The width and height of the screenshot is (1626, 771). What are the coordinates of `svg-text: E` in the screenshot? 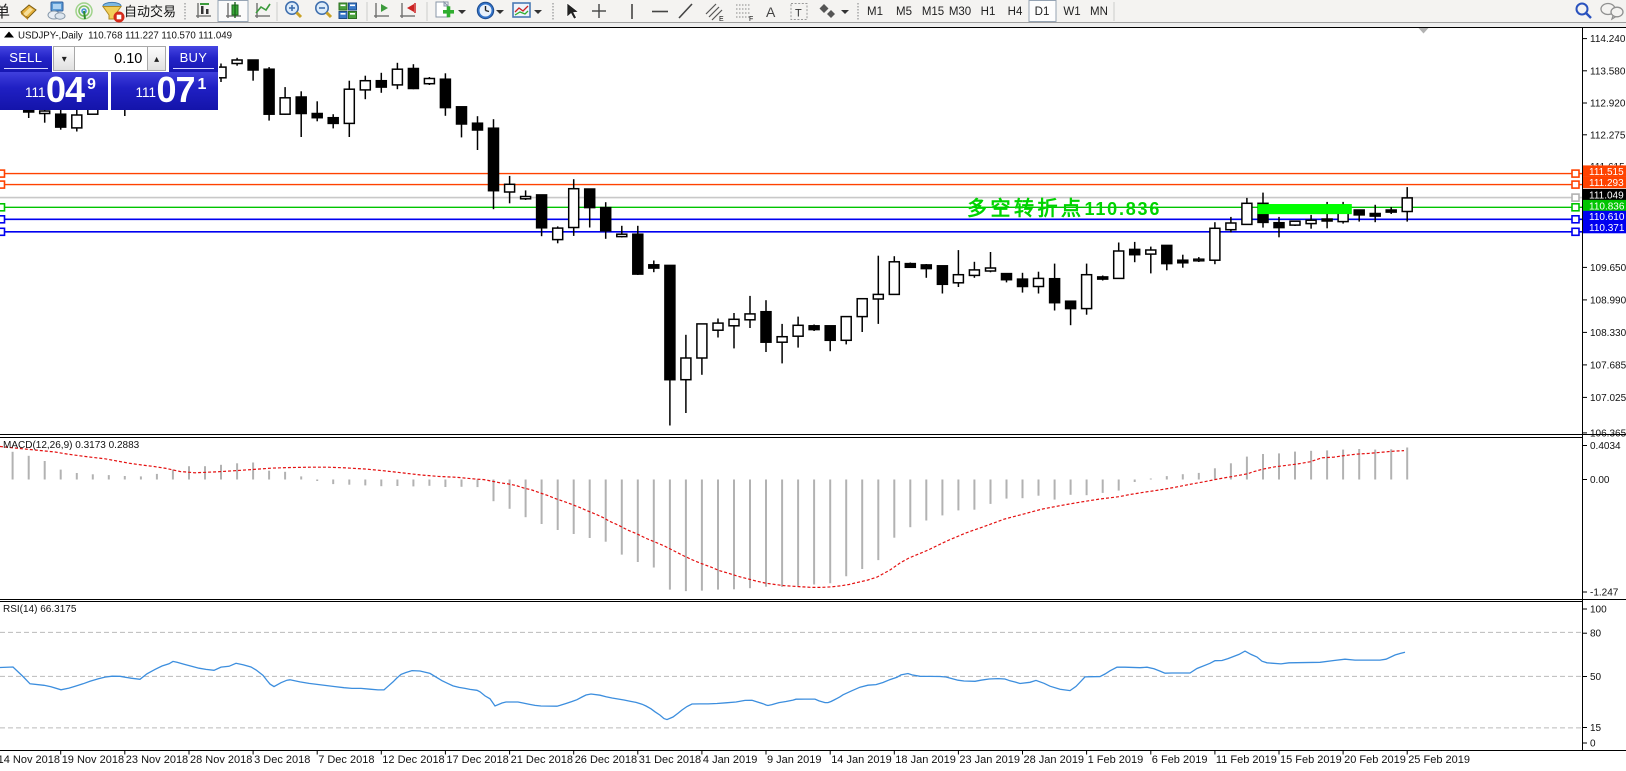 It's located at (721, 19).